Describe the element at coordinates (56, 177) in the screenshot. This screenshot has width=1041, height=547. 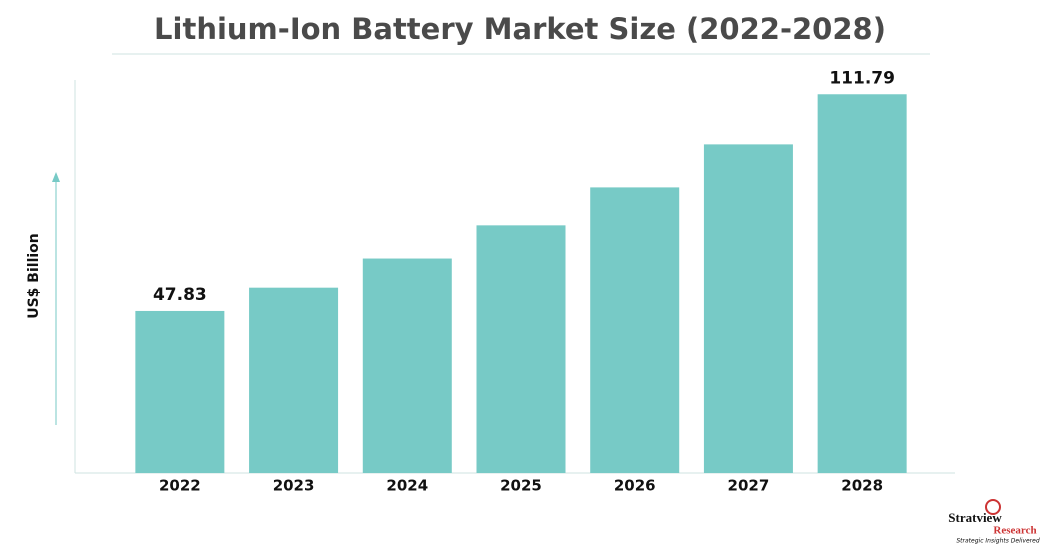
I see `axis-arrow-head` at that location.